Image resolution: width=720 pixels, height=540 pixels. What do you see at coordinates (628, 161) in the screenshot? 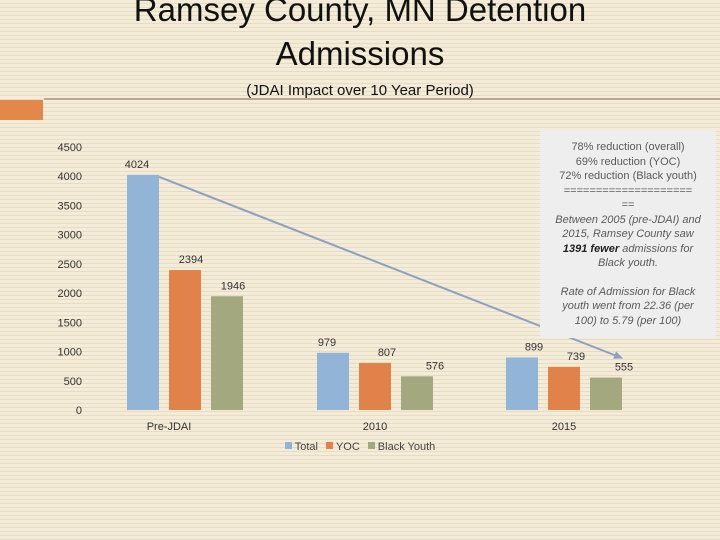
I see `summary-line-2: 69% reduction (YOC)` at bounding box center [628, 161].